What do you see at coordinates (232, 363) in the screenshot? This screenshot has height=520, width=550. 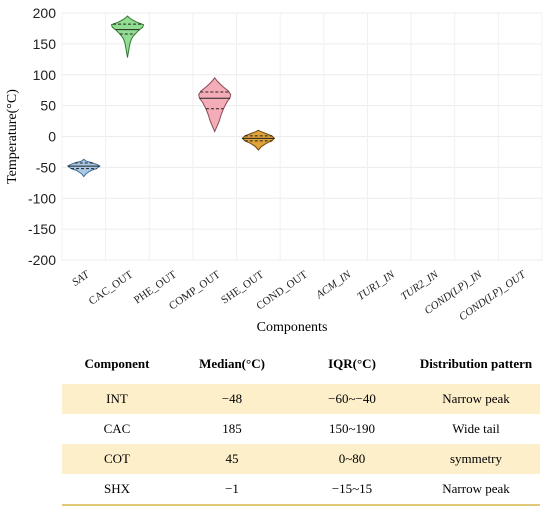 I see `header-median: Median(°C)` at bounding box center [232, 363].